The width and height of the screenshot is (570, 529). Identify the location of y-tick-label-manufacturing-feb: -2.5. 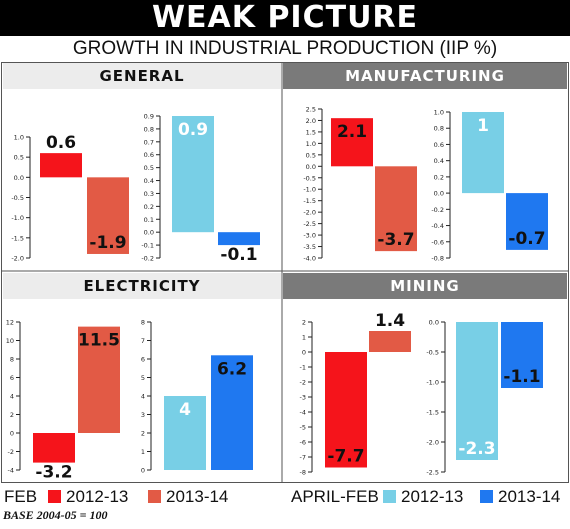
(309, 224).